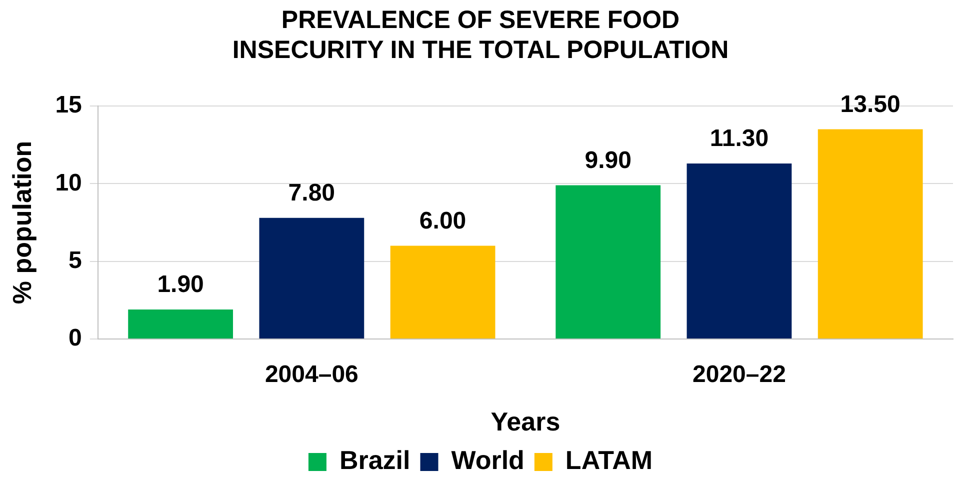  I want to click on data-label: 6.00, so click(442, 220).